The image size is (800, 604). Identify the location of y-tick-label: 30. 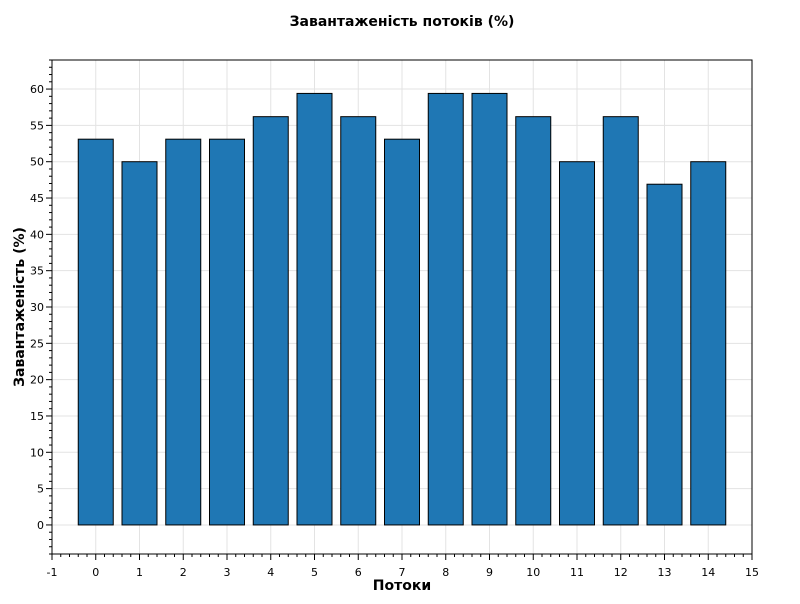
(37, 307).